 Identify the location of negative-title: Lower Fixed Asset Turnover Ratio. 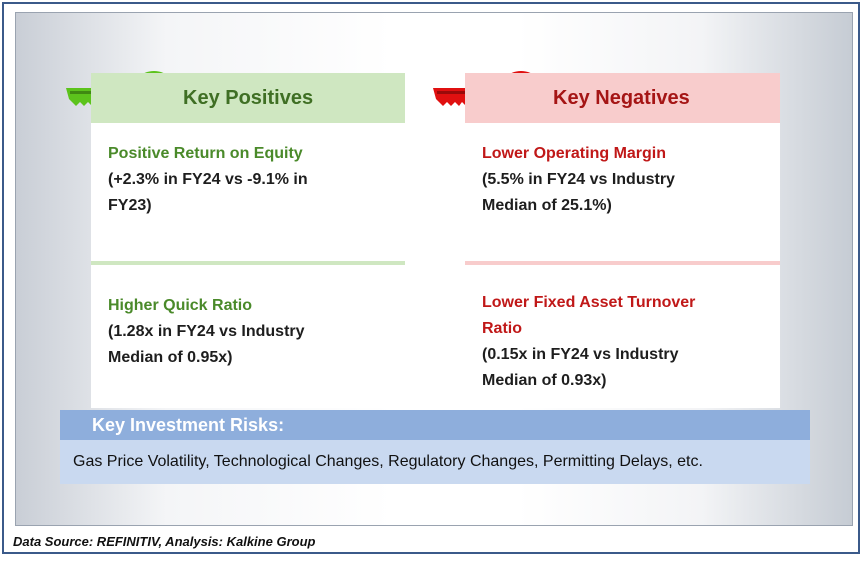
(589, 315).